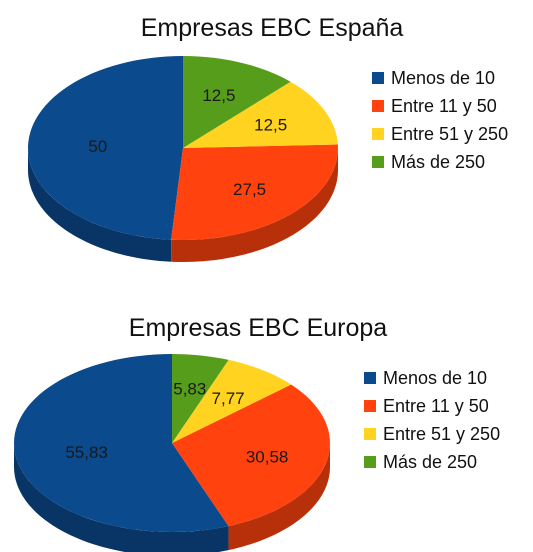  What do you see at coordinates (189, 389) in the screenshot?
I see `data-label-mas-de-250: 5,83` at bounding box center [189, 389].